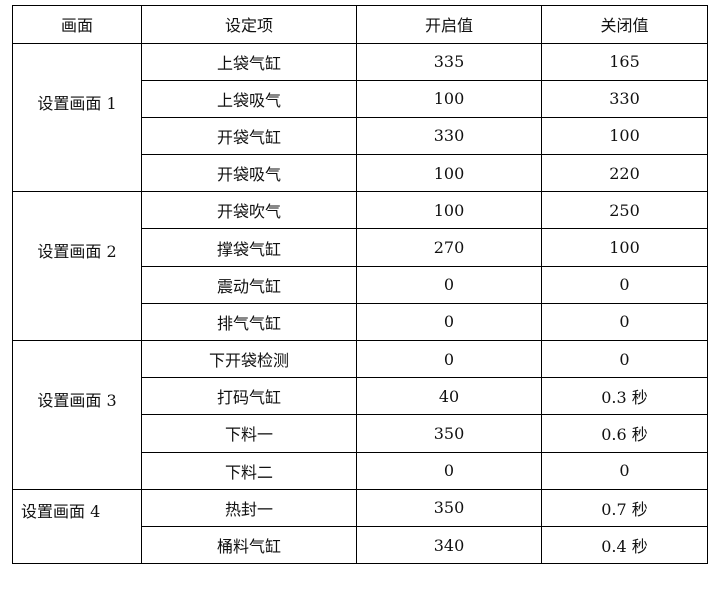 The height and width of the screenshot is (590, 722). Describe the element at coordinates (249, 247) in the screenshot. I see `setting-item: 撑袋气缸` at that location.